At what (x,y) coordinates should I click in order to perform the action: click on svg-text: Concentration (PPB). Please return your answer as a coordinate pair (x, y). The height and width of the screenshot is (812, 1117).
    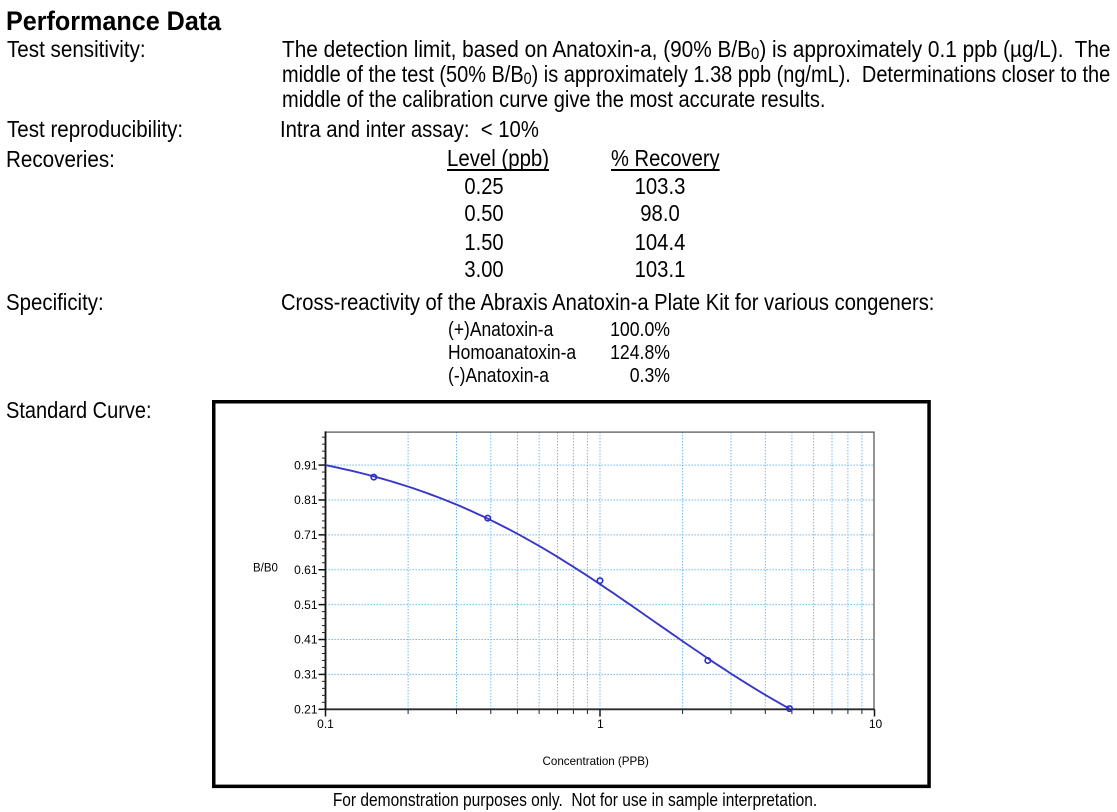
    Looking at the image, I should click on (596, 761).